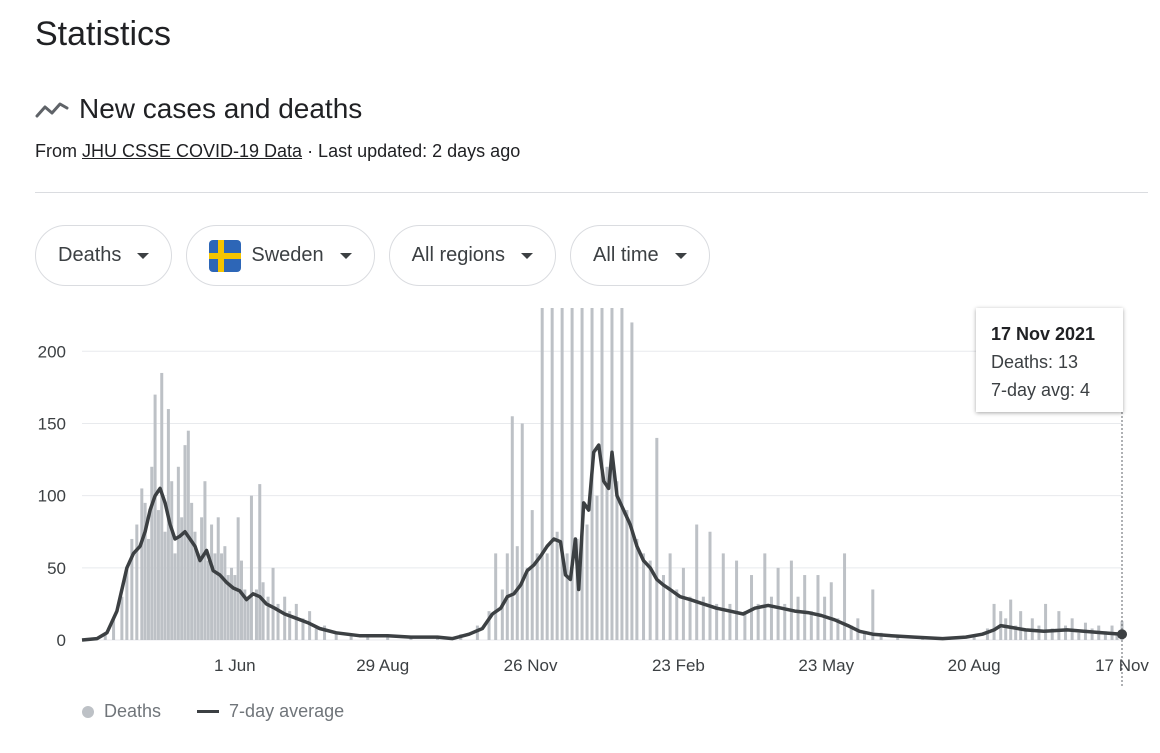 The width and height of the screenshot is (1160, 753). Describe the element at coordinates (678, 665) in the screenshot. I see `x-tick-label: 23 Feb` at that location.